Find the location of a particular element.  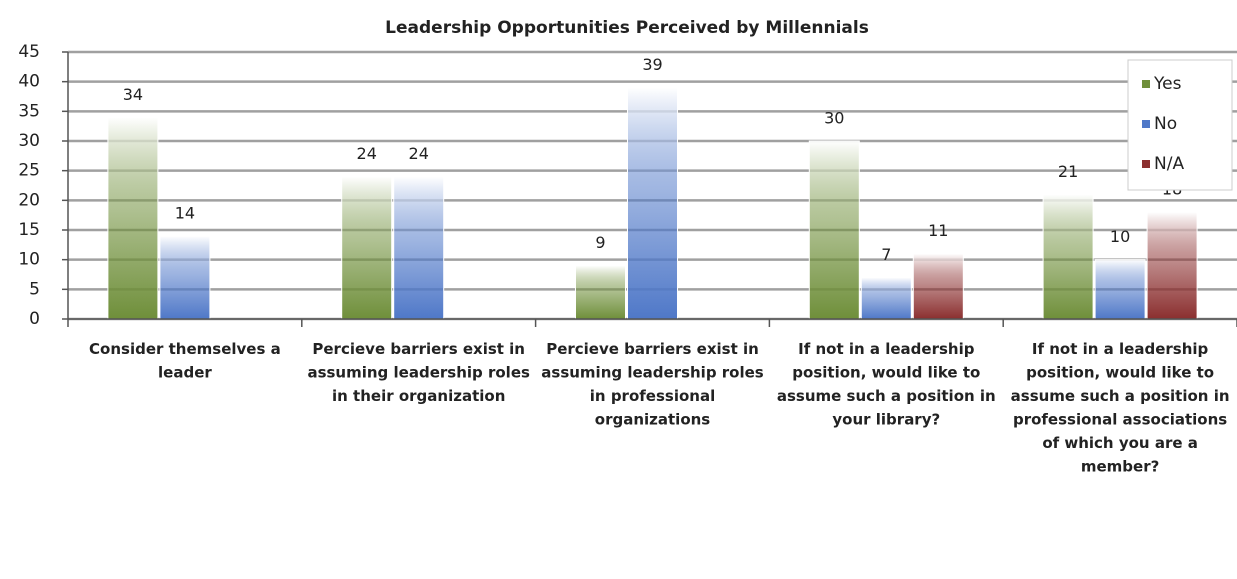

value-label: 7 is located at coordinates (886, 254).